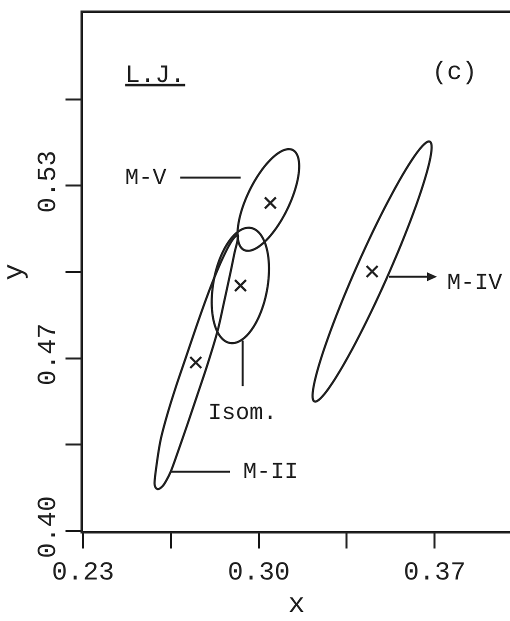  Describe the element at coordinates (455, 72) in the screenshot. I see `annotation: (c)` at that location.